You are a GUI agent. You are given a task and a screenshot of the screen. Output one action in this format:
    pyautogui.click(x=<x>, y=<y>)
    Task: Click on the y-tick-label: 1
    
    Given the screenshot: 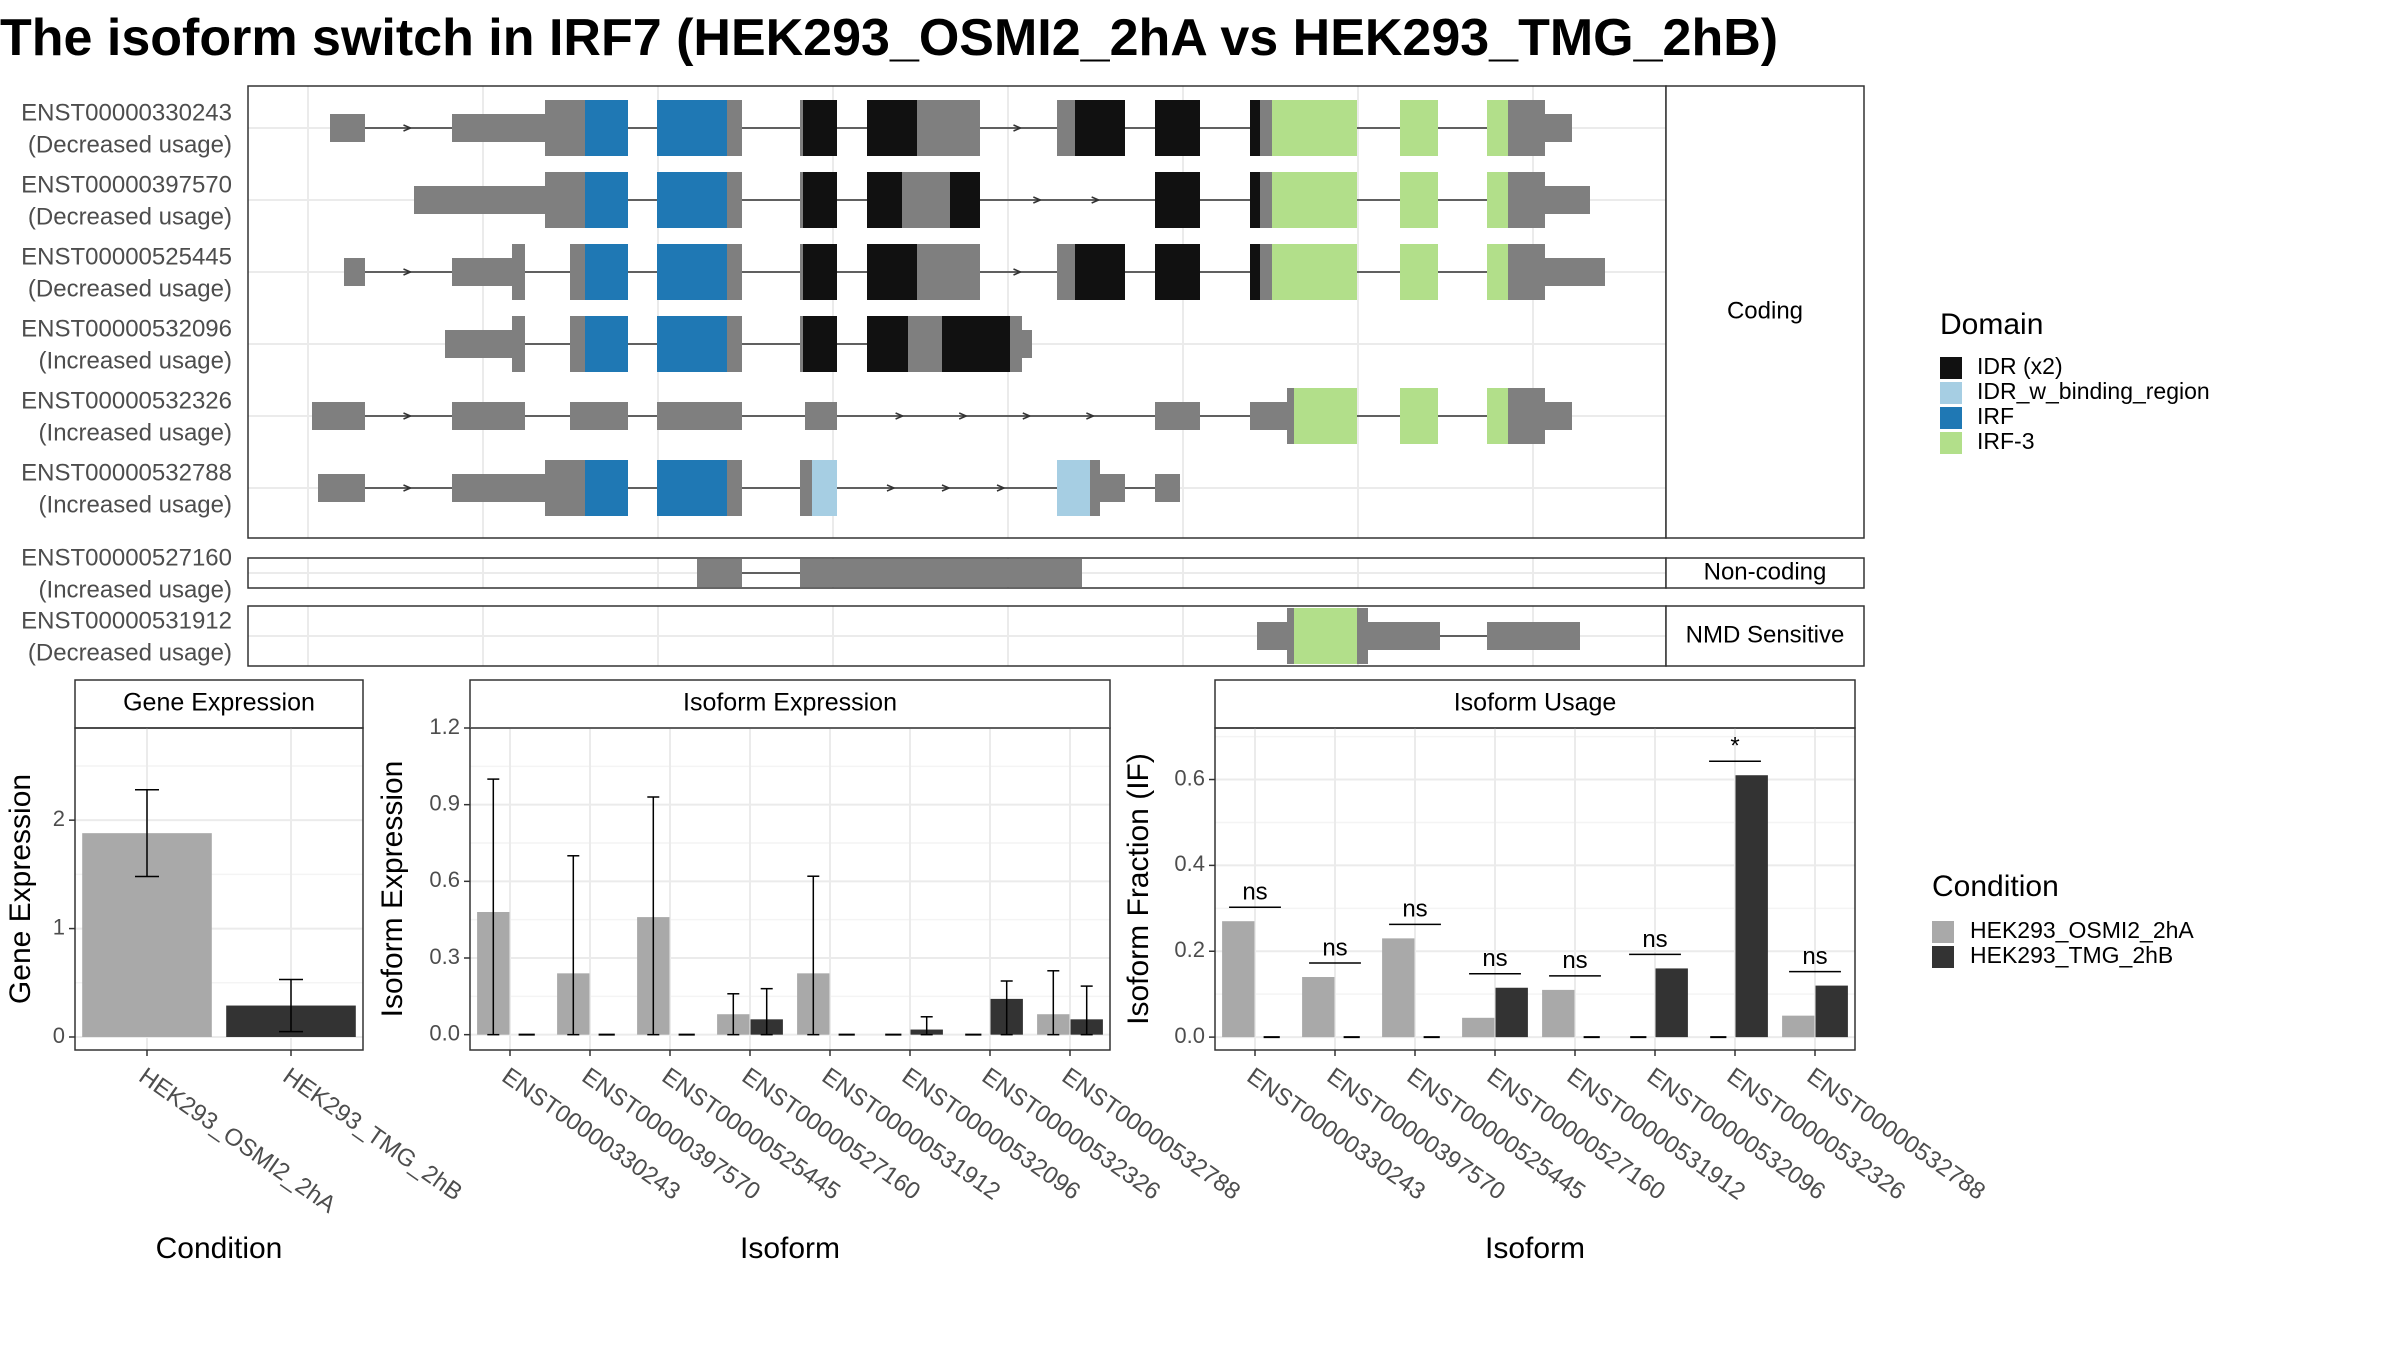 What is the action you would take?
    pyautogui.click(x=59, y=926)
    